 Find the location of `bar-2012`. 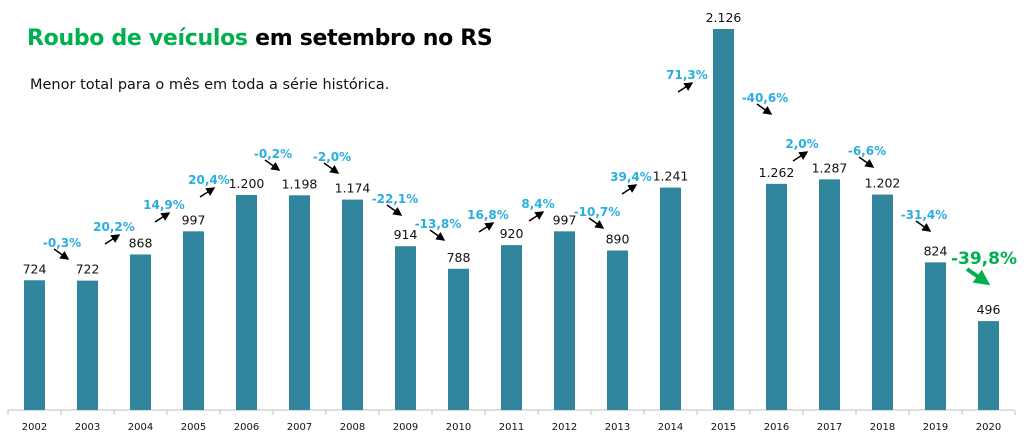

bar-2012 is located at coordinates (564, 320).